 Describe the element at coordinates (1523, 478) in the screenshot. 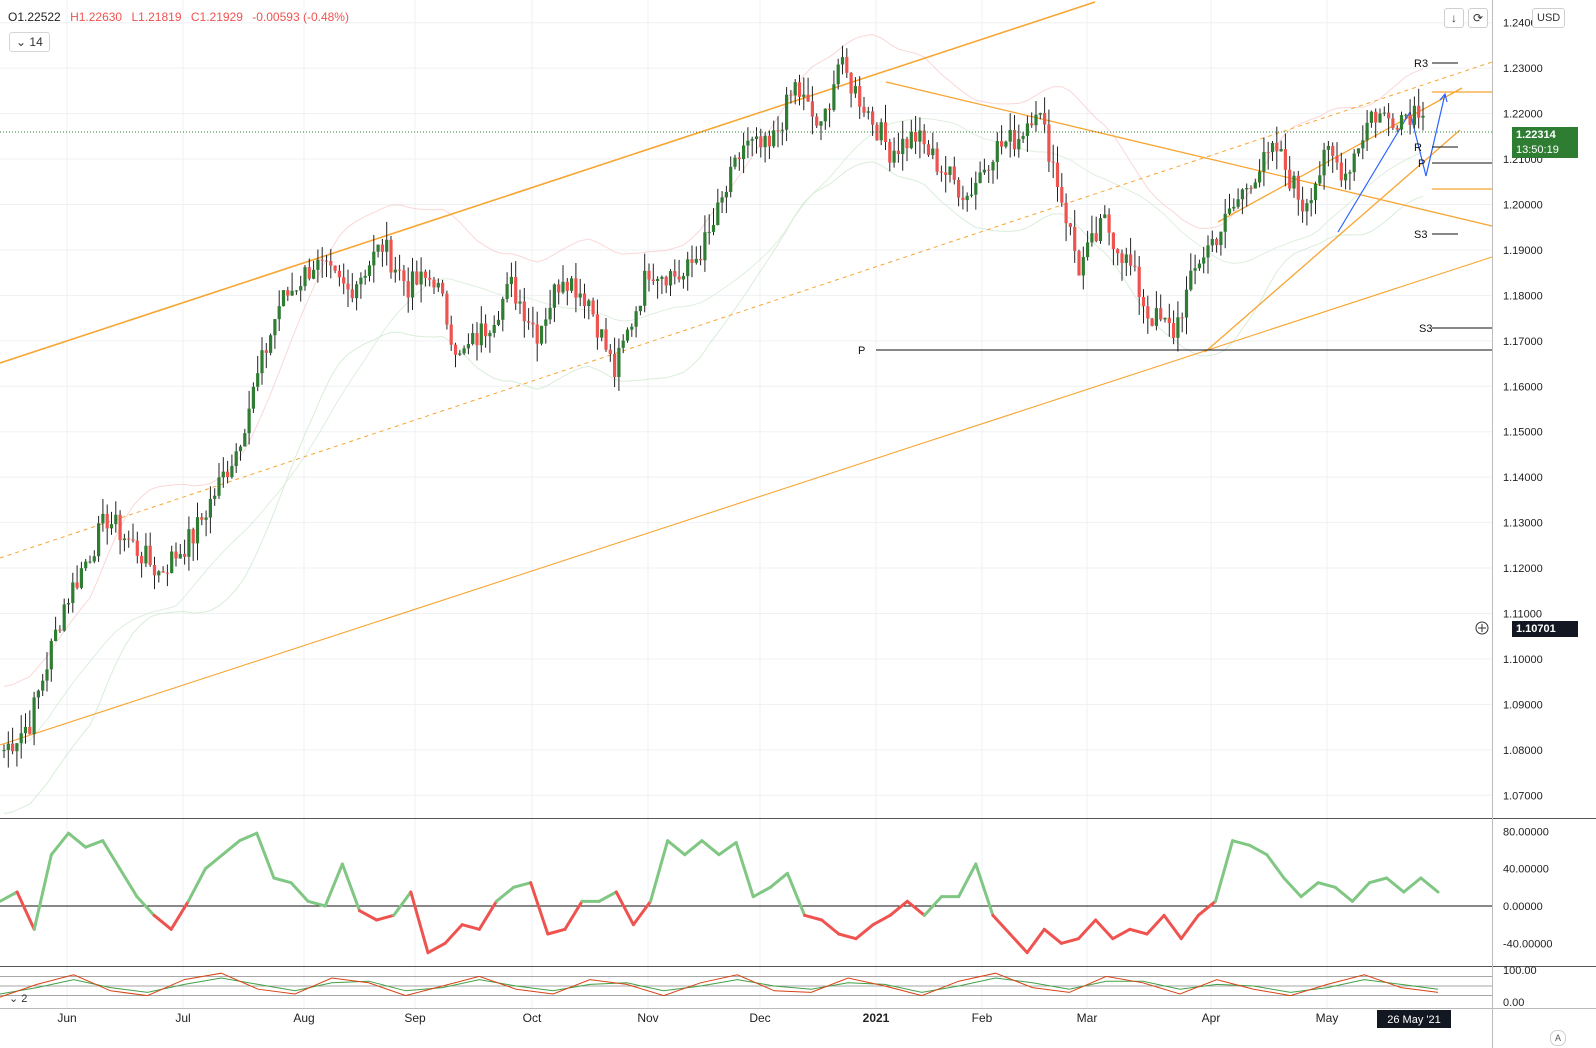

I see `price-tick-label: 1.14000` at that location.